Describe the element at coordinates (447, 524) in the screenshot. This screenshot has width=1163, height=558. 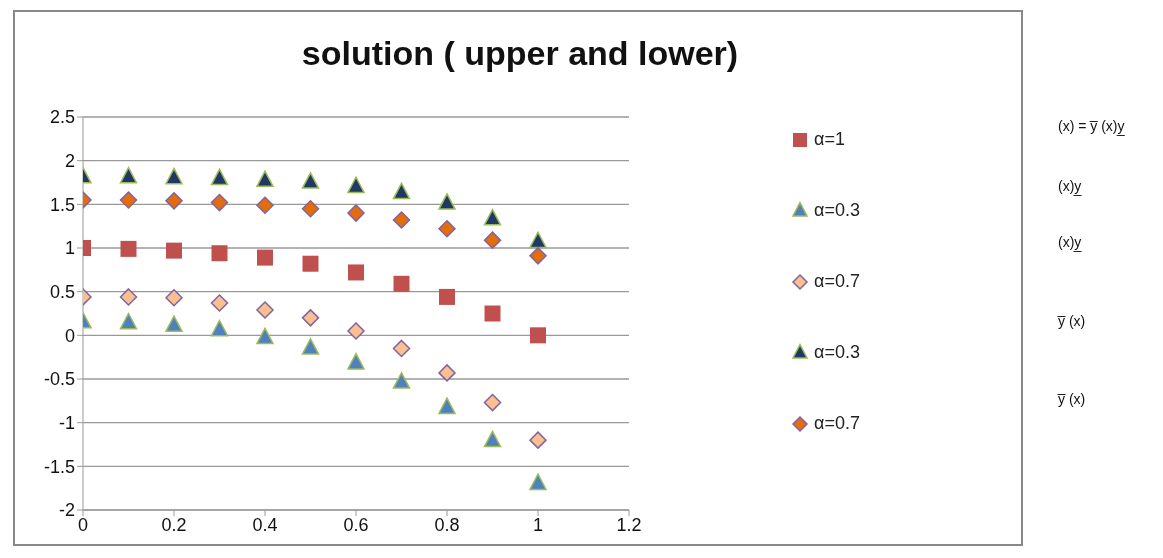
I see `x-tick-label: 0.8` at that location.